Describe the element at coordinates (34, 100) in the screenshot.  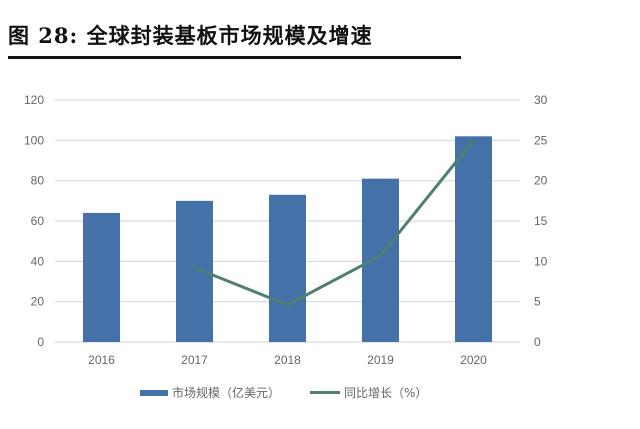
I see `left-tick-label: 120` at that location.